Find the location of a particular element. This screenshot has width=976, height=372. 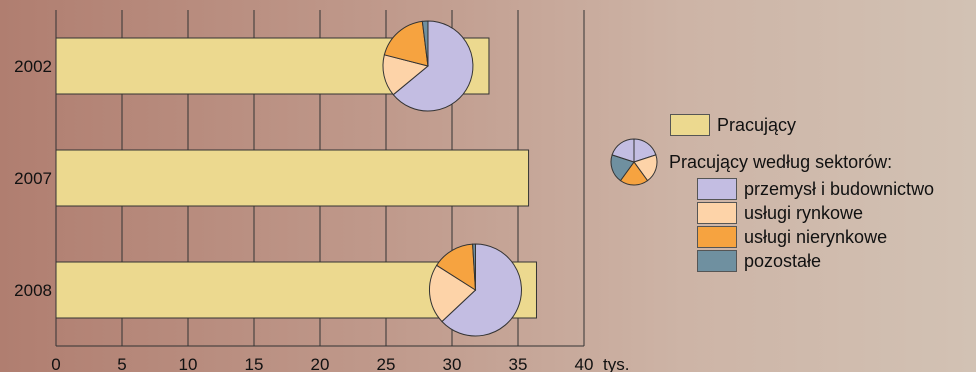

legend-pie-entry: Pracujący według sektorów: is located at coordinates (749, 162).